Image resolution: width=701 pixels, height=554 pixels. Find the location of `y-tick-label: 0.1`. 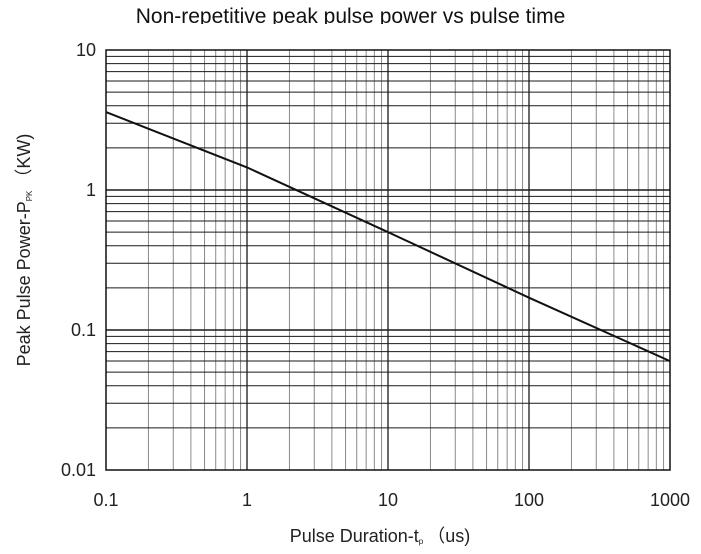

y-tick-label: 0.1 is located at coordinates (83, 330).